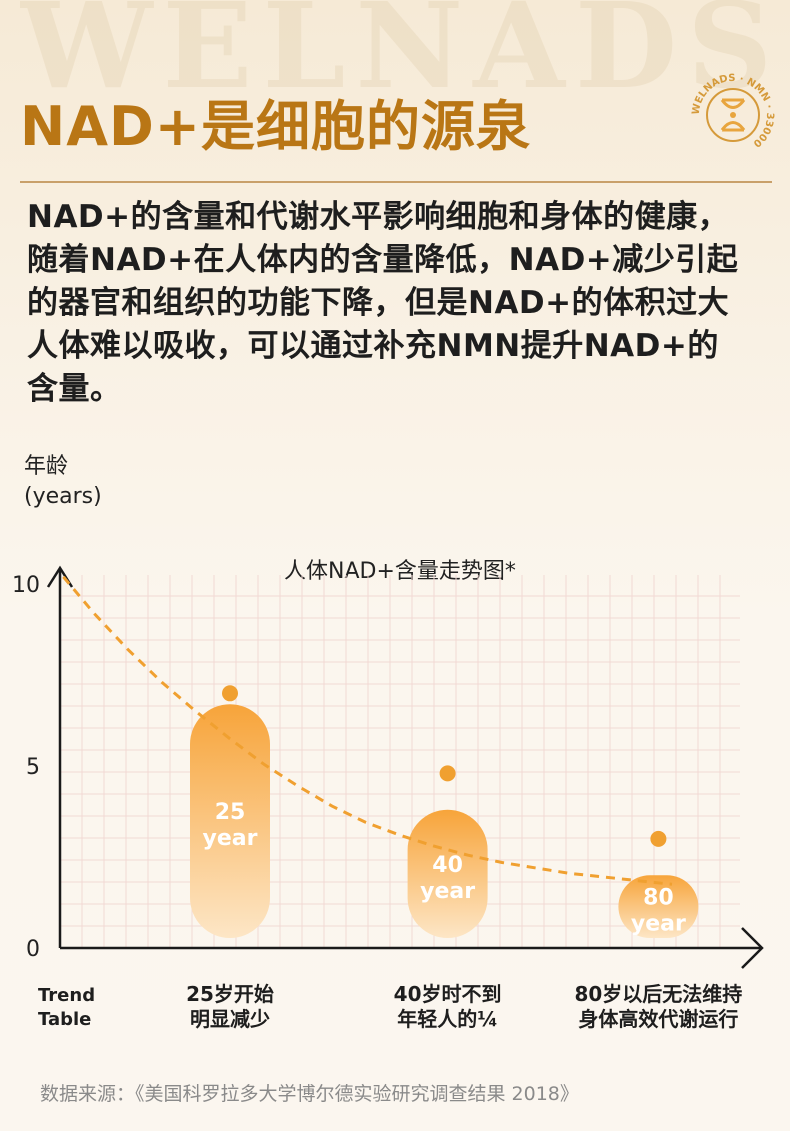  I want to click on description-line: 的器官和组织的功能下降，但是NAD+的体积过大, so click(378, 303).